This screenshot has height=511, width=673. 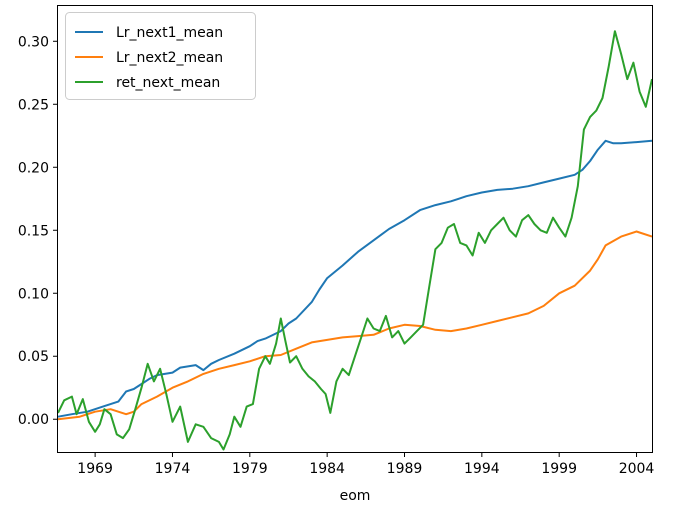 I want to click on x-tick-label: 1984, so click(x=327, y=469).